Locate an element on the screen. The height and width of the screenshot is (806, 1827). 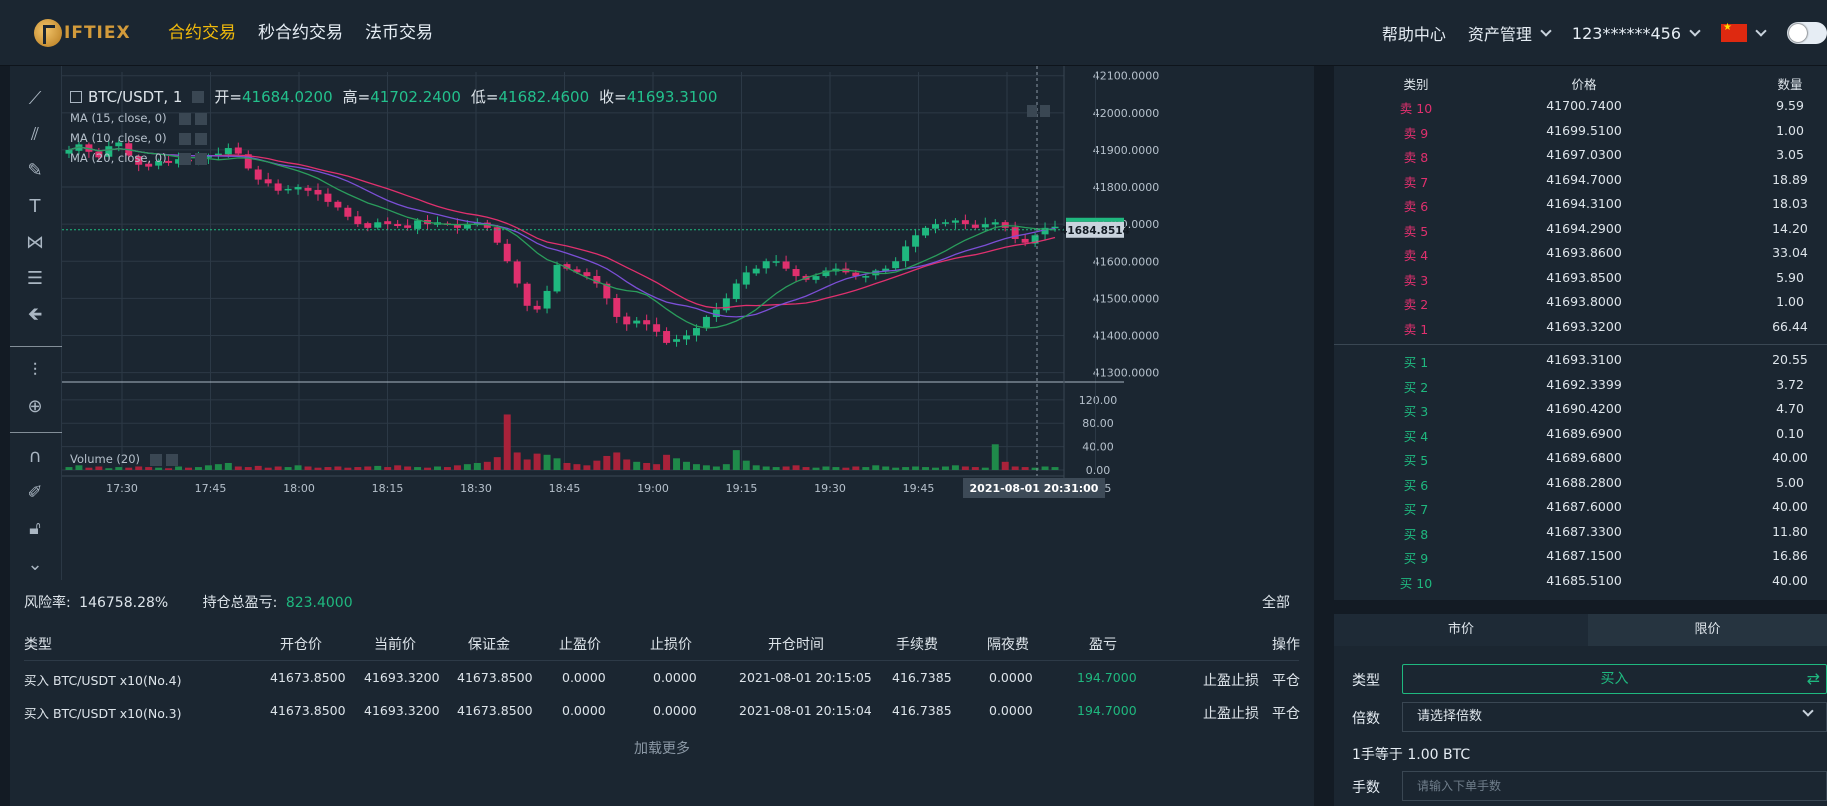
account-menu: 123******456 is located at coordinates (1636, 33).